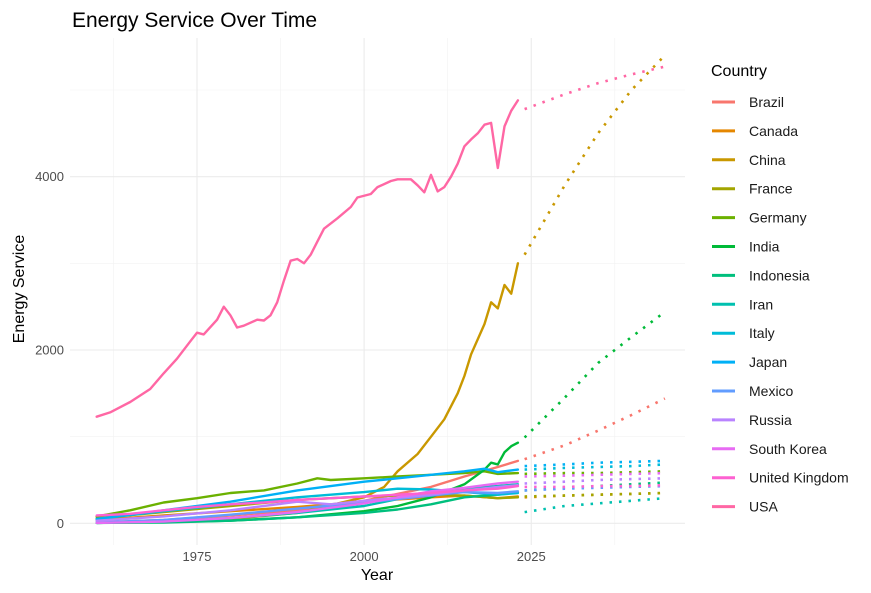 This screenshot has height=593, width=871. I want to click on legend-label-mexico: Mexico, so click(771, 391).